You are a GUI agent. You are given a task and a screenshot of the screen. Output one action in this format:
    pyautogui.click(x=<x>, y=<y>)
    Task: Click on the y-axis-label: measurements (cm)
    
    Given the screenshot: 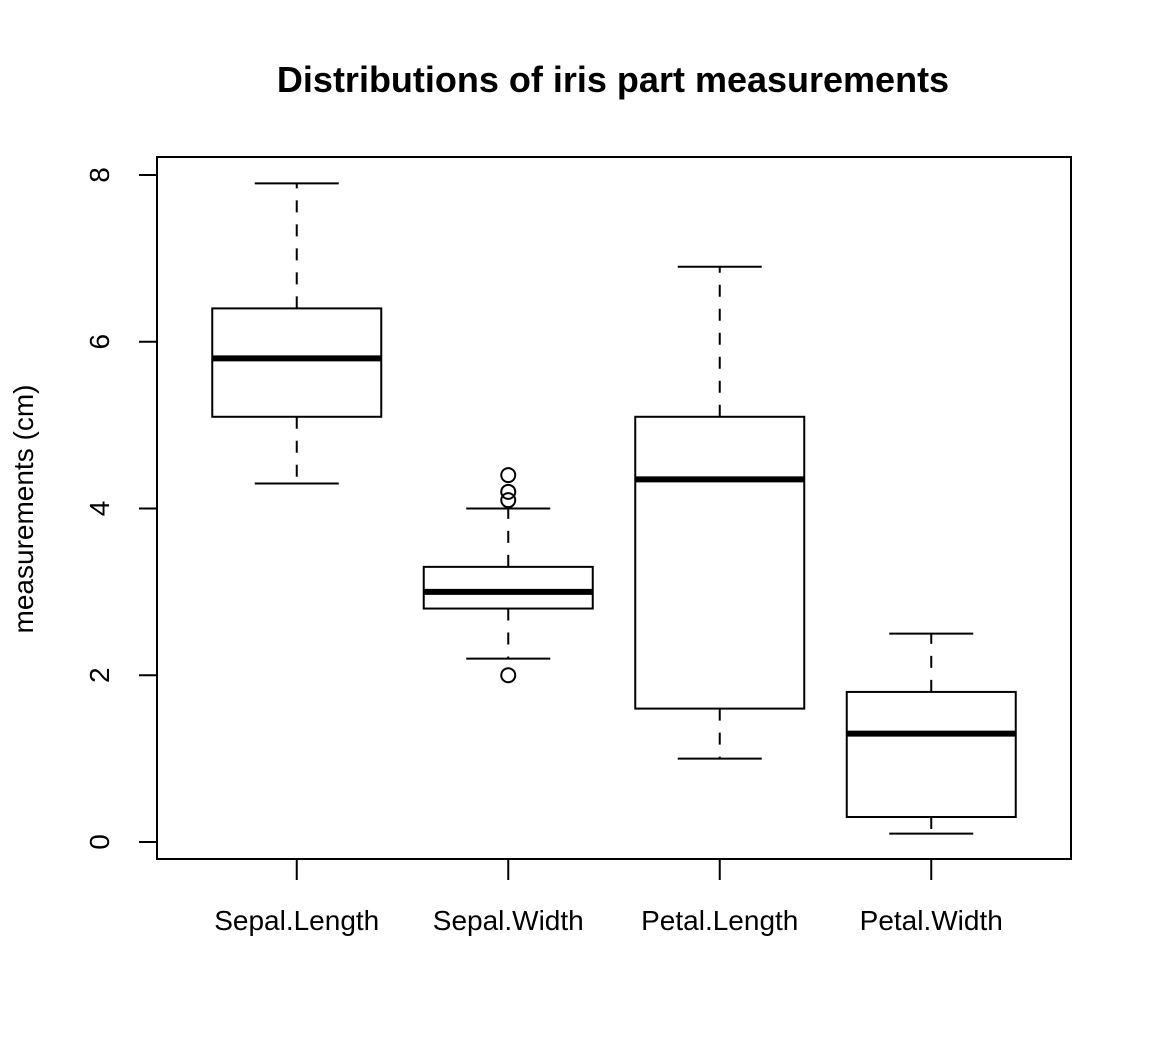 What is the action you would take?
    pyautogui.click(x=23, y=509)
    